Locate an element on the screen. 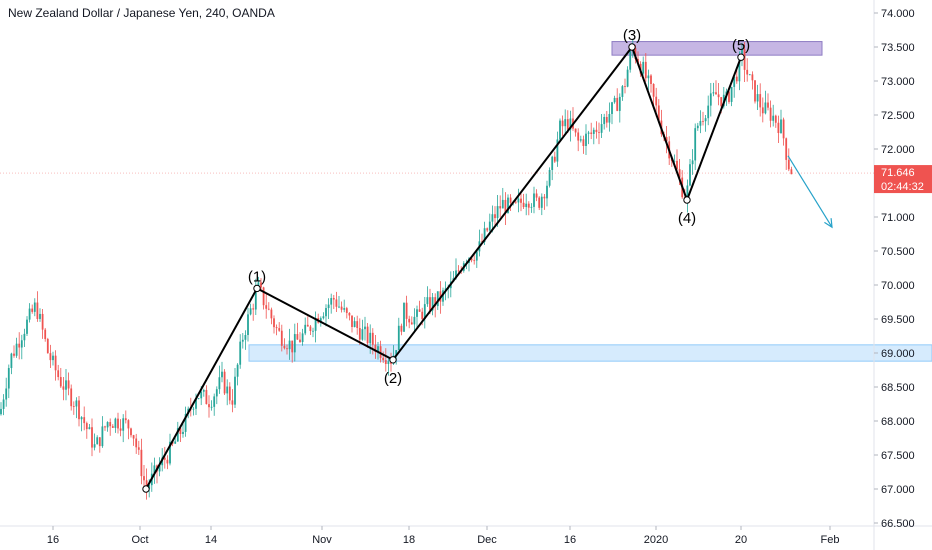  x-tick-label: 14 is located at coordinates (211, 540).